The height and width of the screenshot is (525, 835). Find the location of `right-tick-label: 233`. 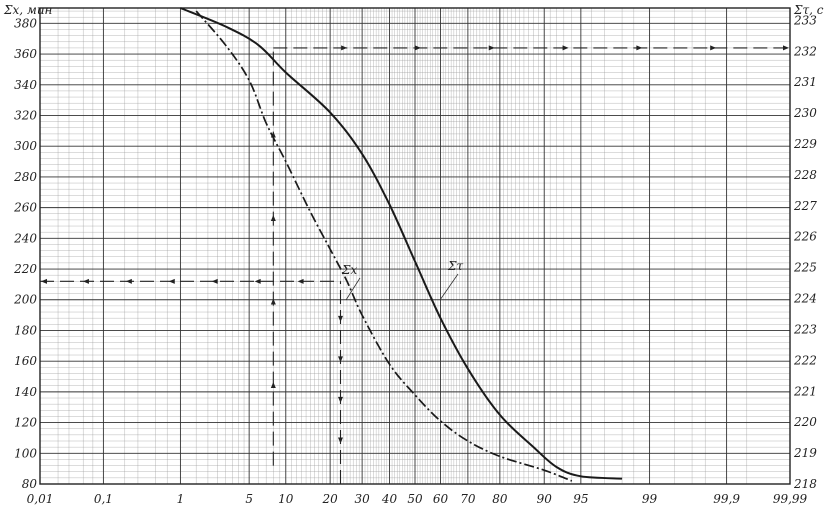

right-tick-label: 233 is located at coordinates (805, 20).